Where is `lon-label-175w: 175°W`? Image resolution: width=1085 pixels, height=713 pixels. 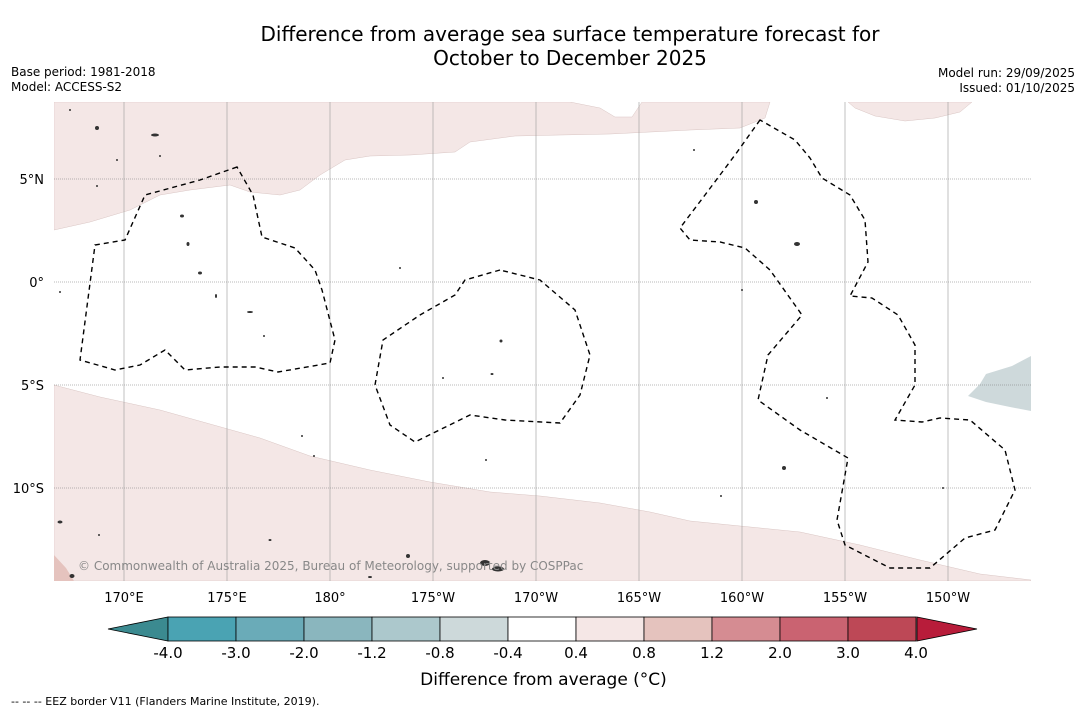
lon-label-175w: 175°W is located at coordinates (433, 598).